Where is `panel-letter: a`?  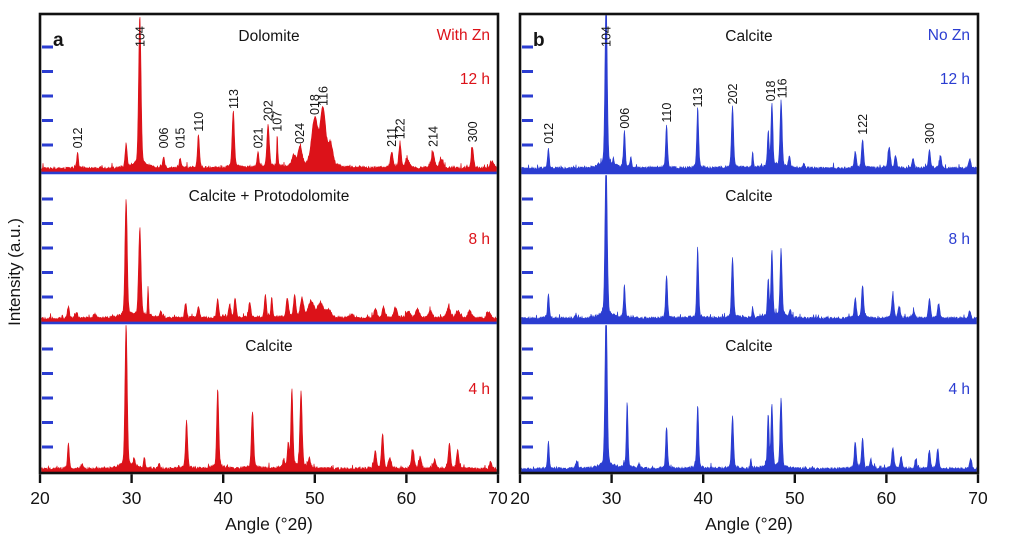
panel-letter: a is located at coordinates (58, 40).